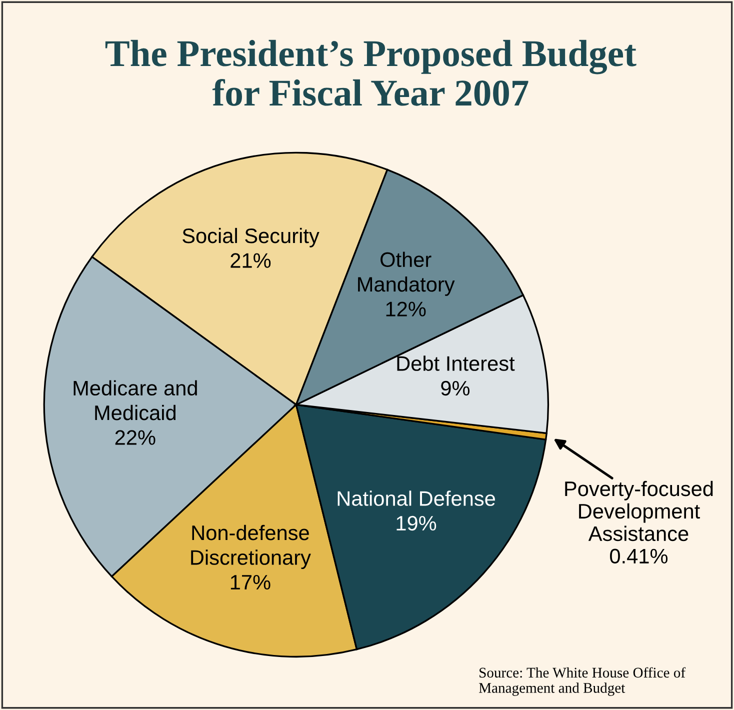  Describe the element at coordinates (456, 363) in the screenshot. I see `slice-label: Debt Interest` at that location.